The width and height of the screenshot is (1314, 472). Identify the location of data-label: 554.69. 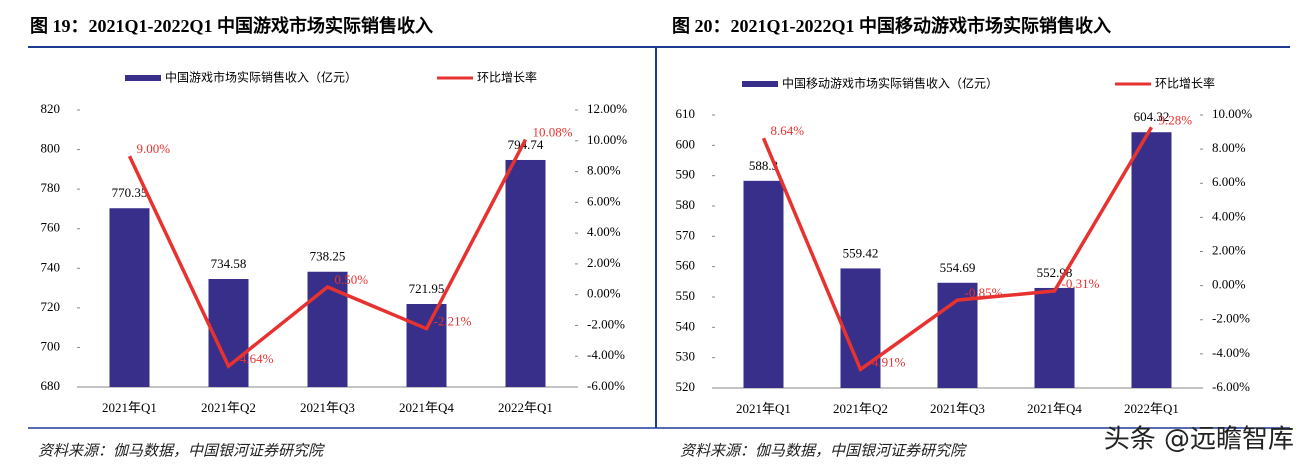
(958, 267).